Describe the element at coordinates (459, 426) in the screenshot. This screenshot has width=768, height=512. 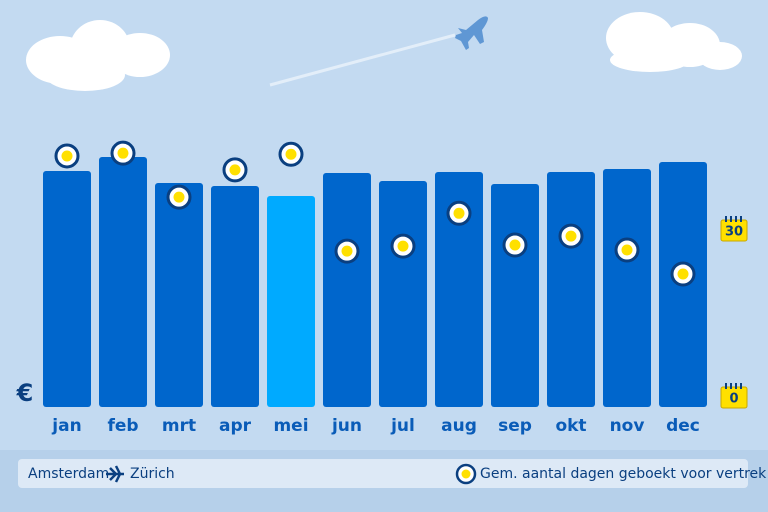
I see `x-tick-label: aug` at that location.